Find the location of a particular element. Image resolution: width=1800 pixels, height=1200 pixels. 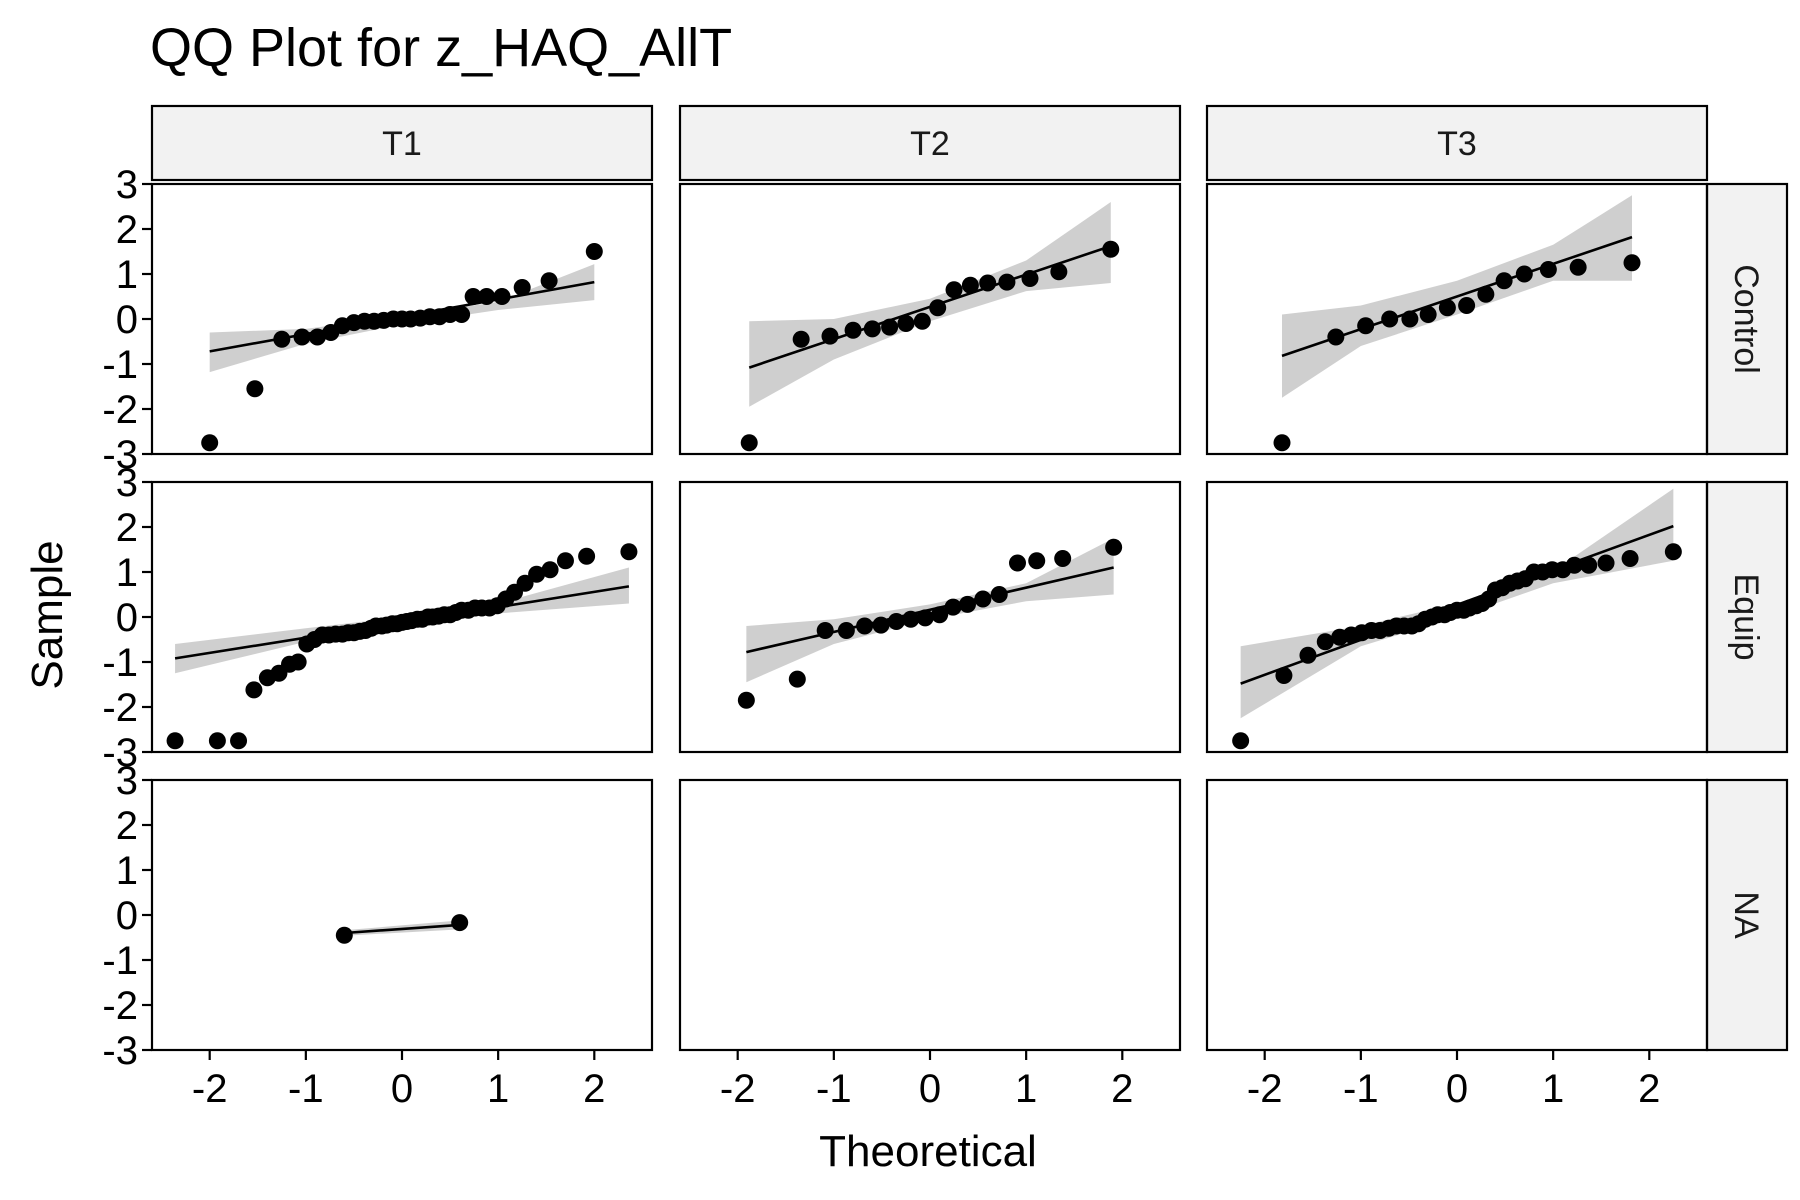

y-tick-label: 0 is located at coordinates (127, 618).